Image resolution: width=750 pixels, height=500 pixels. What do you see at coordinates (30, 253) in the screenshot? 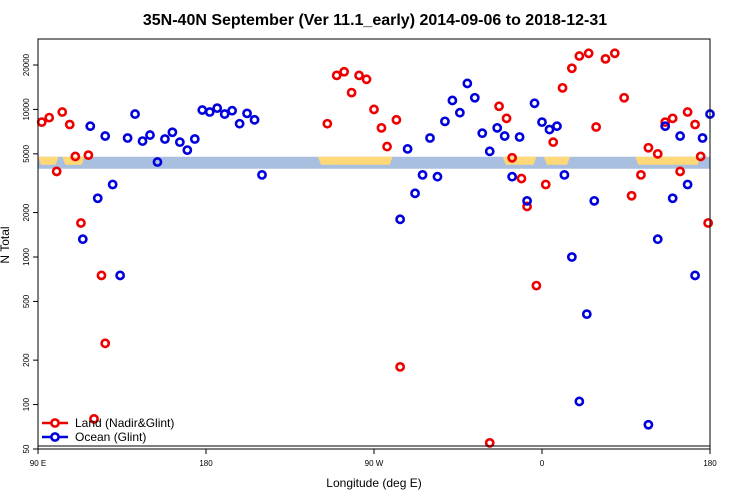
I see `y-axis: 50 100 200 500 1000 2000 5000 10000 20000` at bounding box center [30, 253].